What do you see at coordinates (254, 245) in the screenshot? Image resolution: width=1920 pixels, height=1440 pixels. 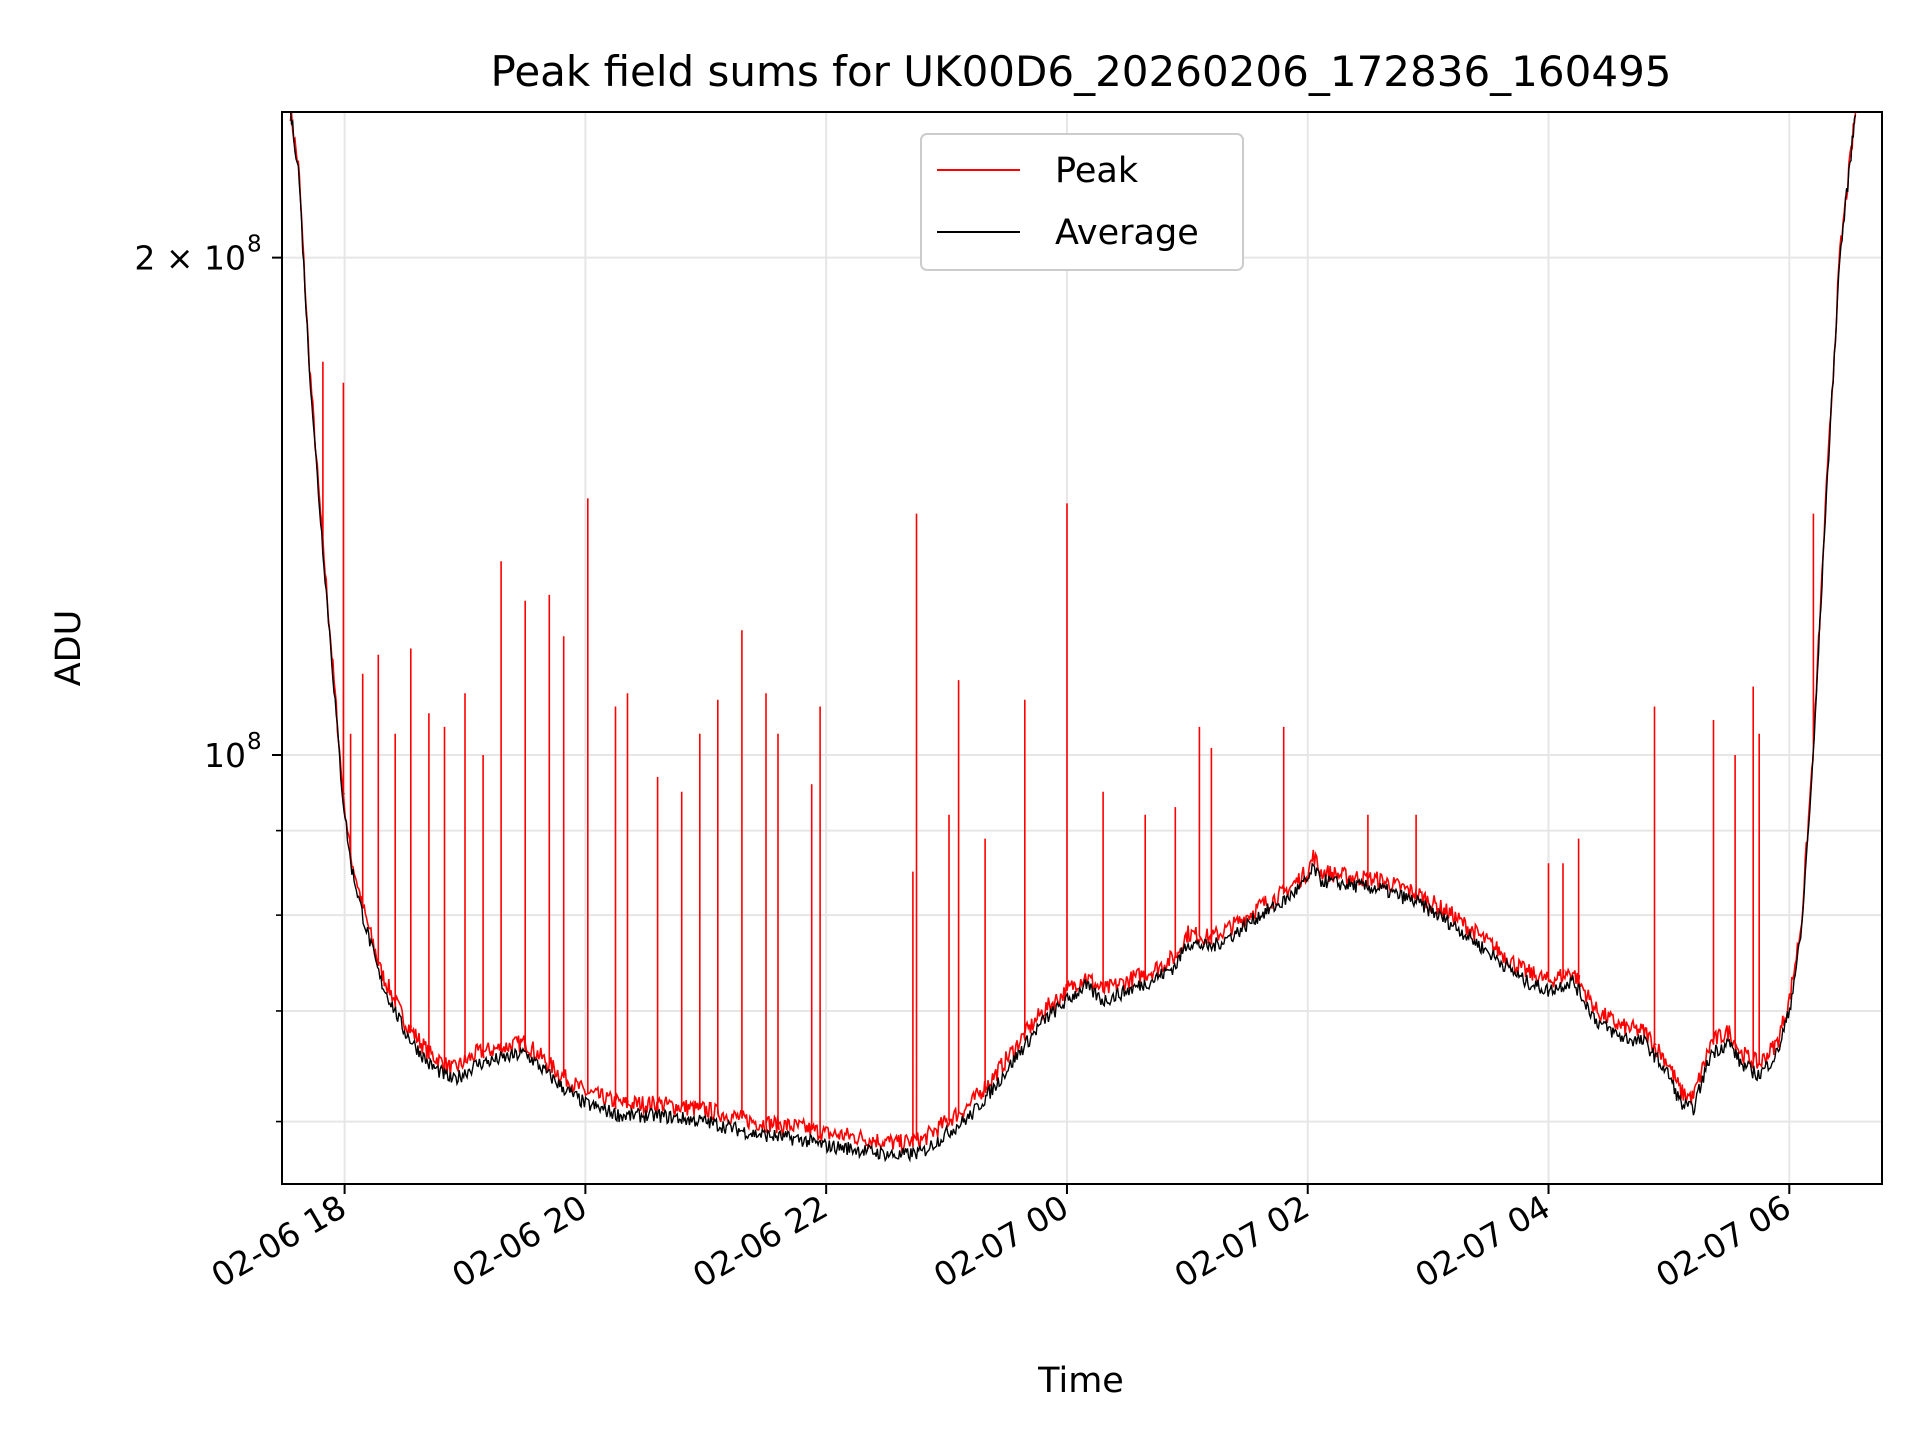 I see `y-tick-label-exp-1: 8` at bounding box center [254, 245].